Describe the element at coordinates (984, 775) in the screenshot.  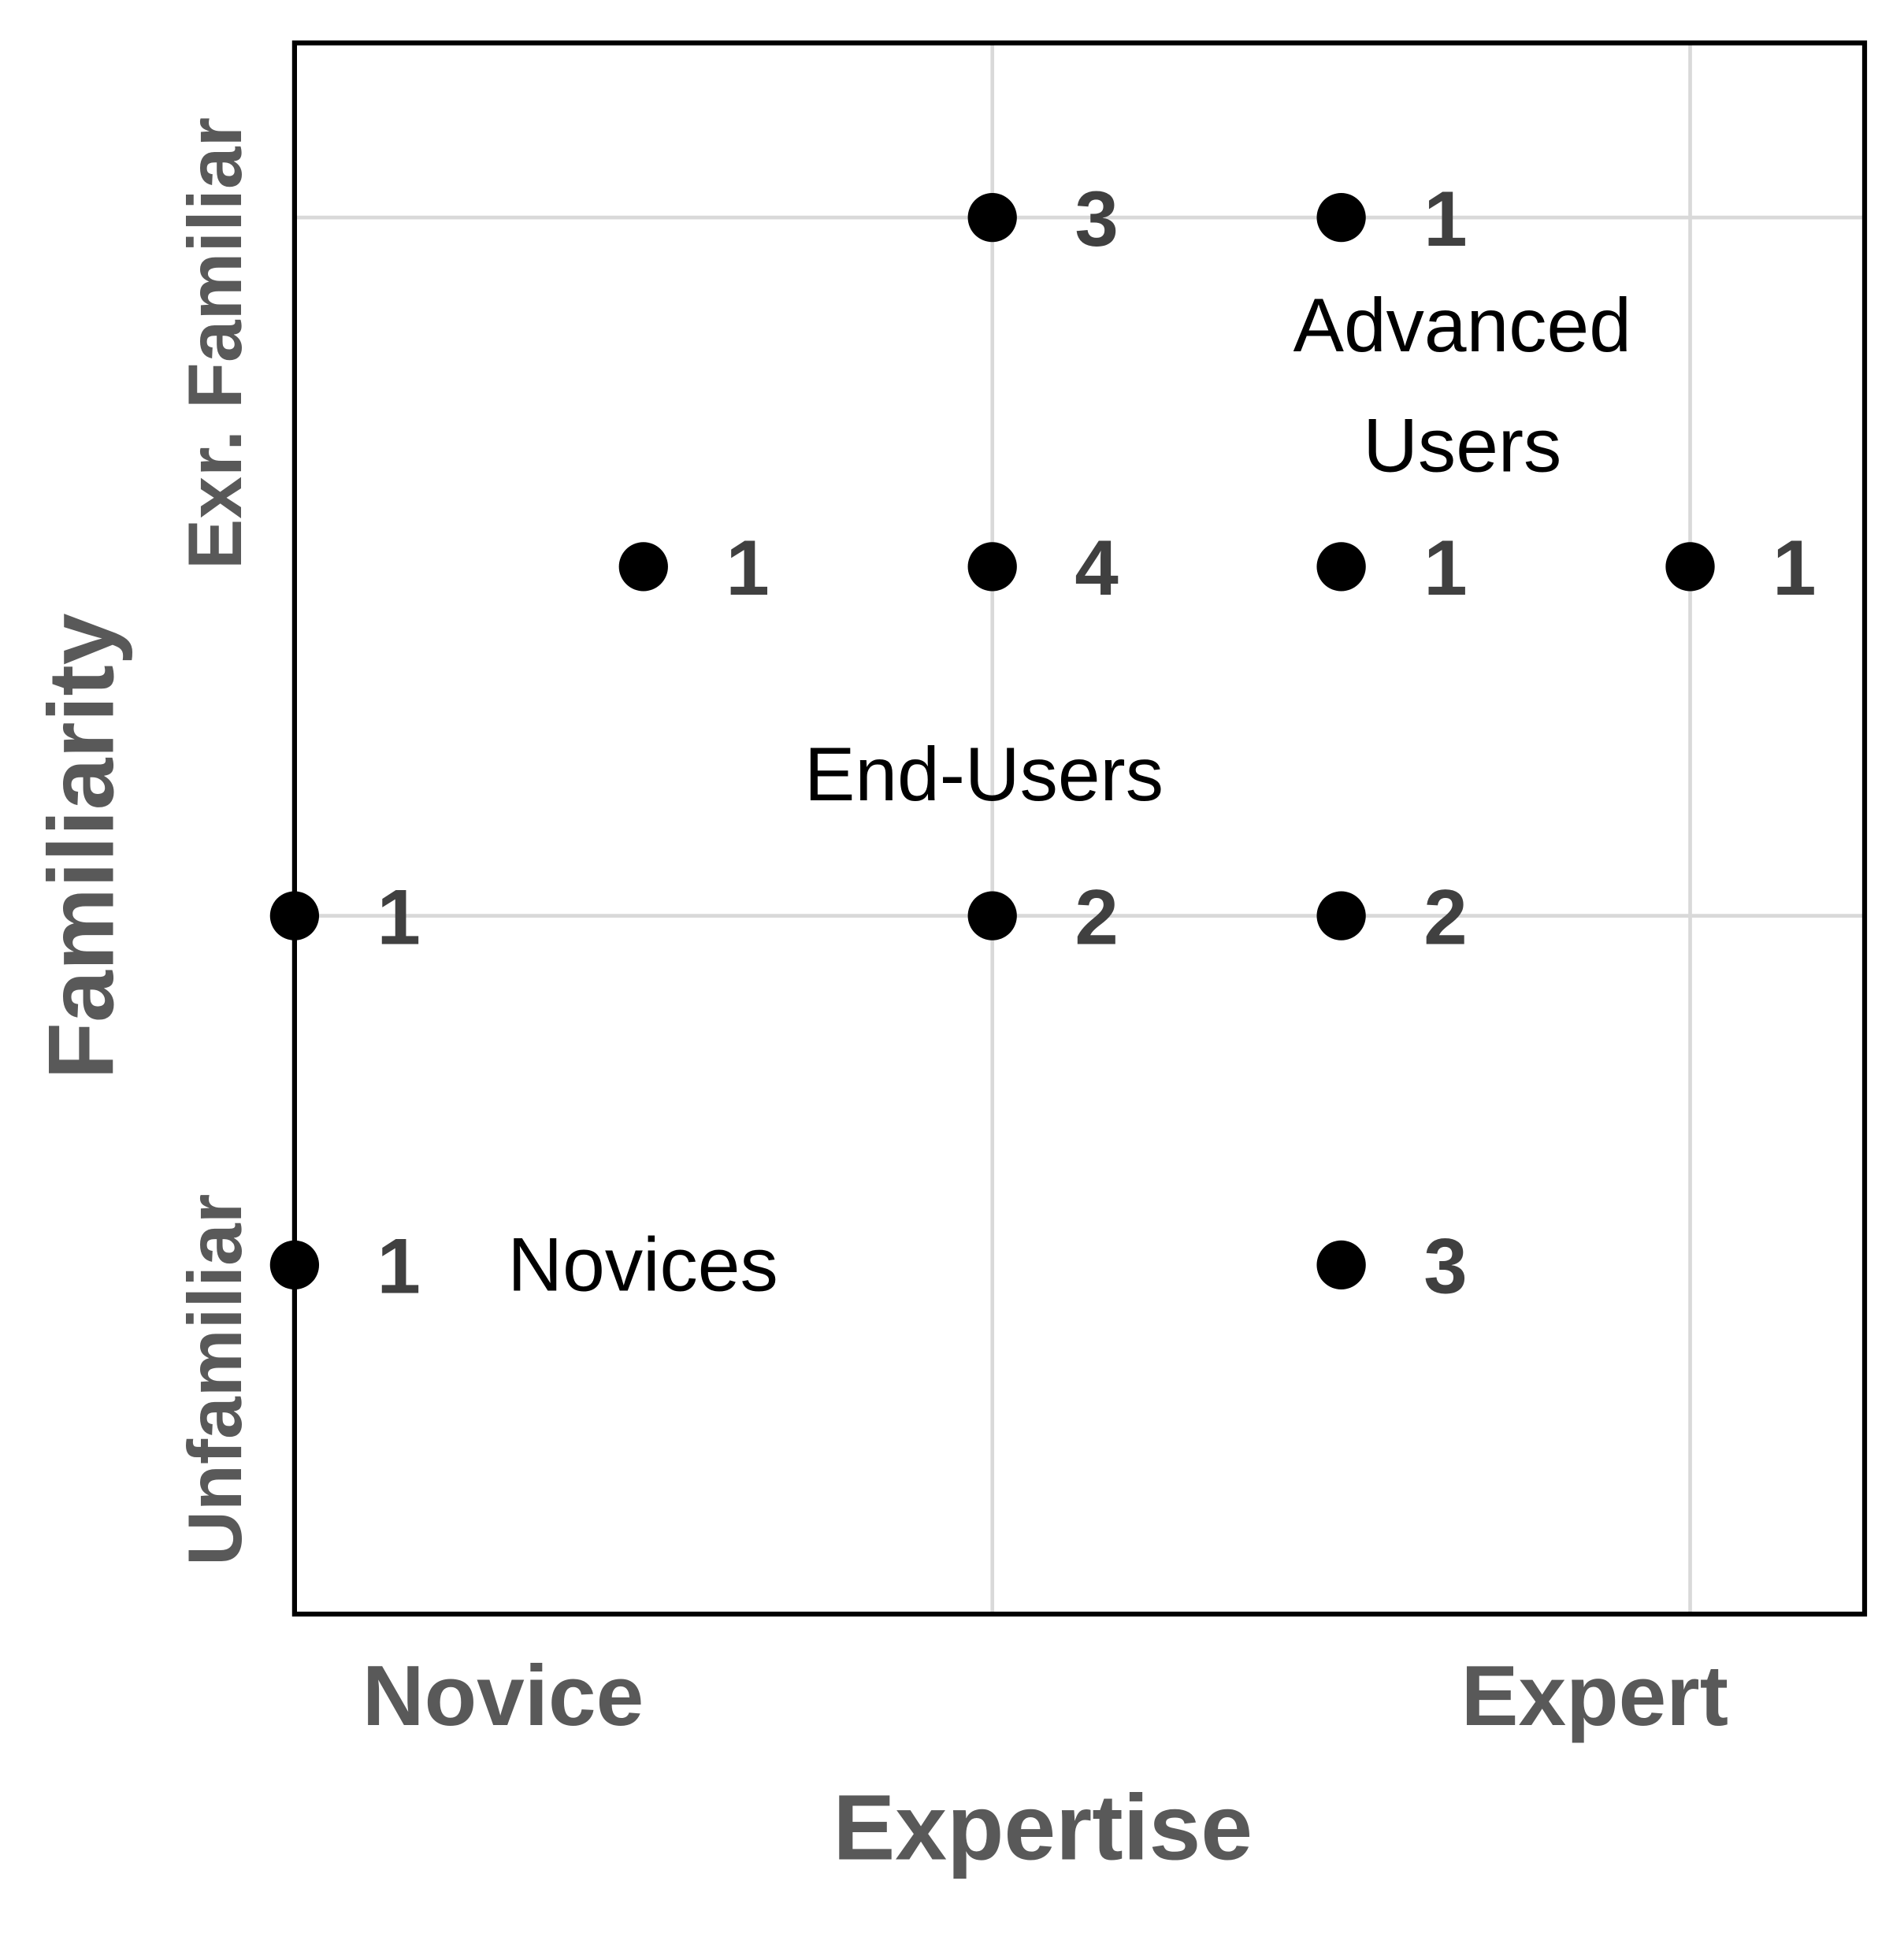
I see `region-label: End-Users` at that location.